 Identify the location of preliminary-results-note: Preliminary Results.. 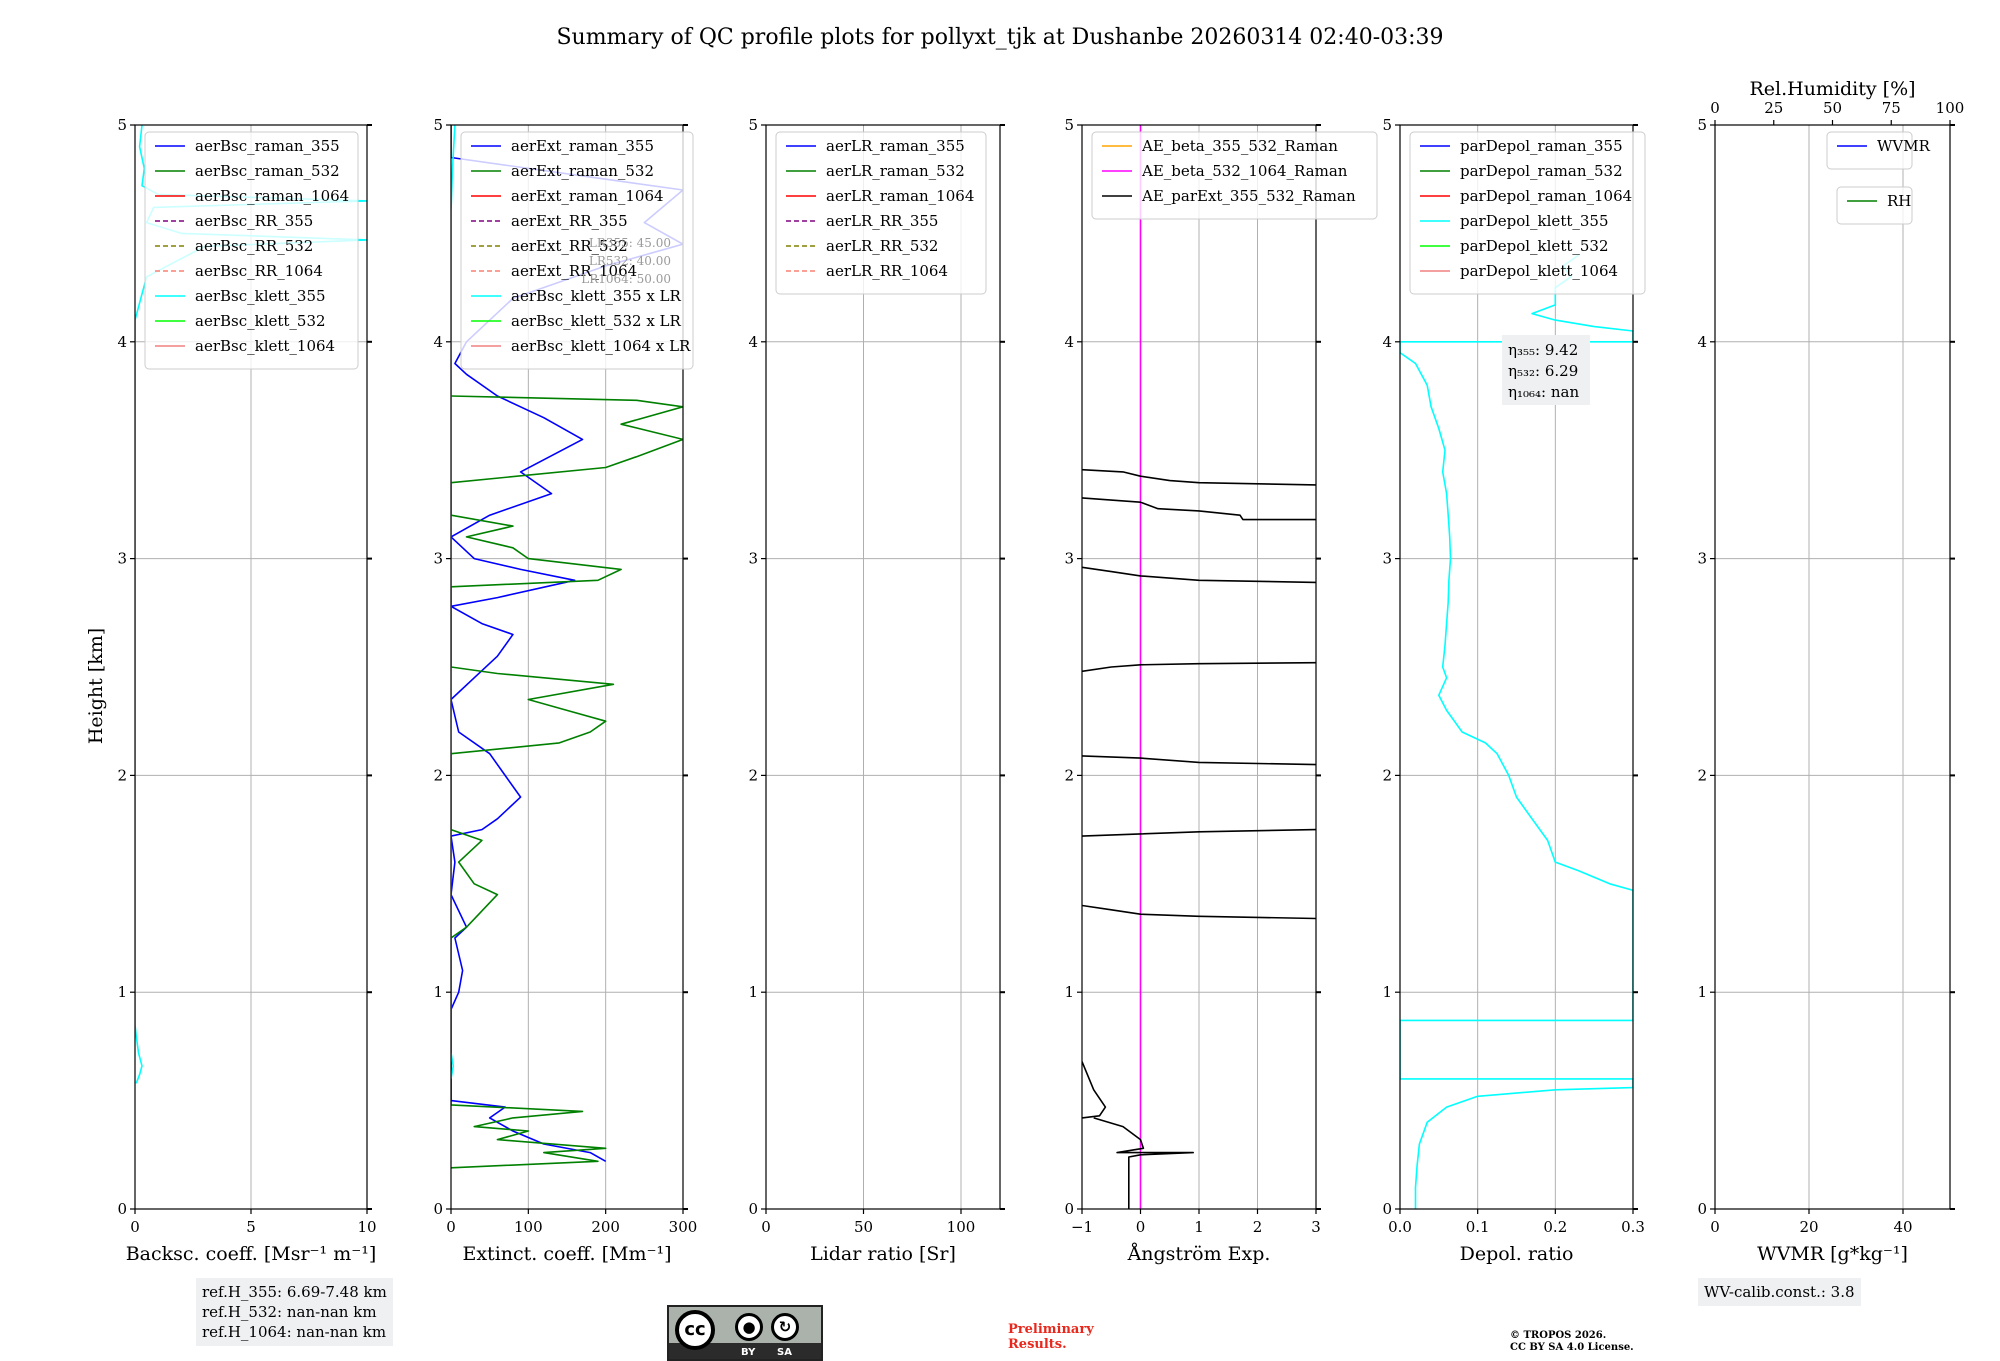
(1051, 1337).